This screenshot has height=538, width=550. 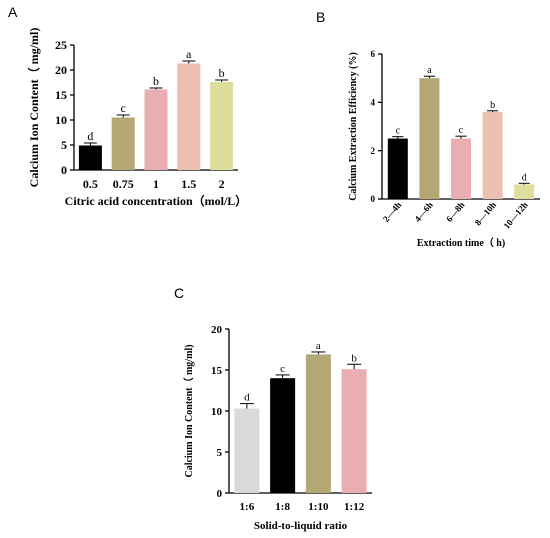 I want to click on x-tick-label: 1:12, so click(x=354, y=507).